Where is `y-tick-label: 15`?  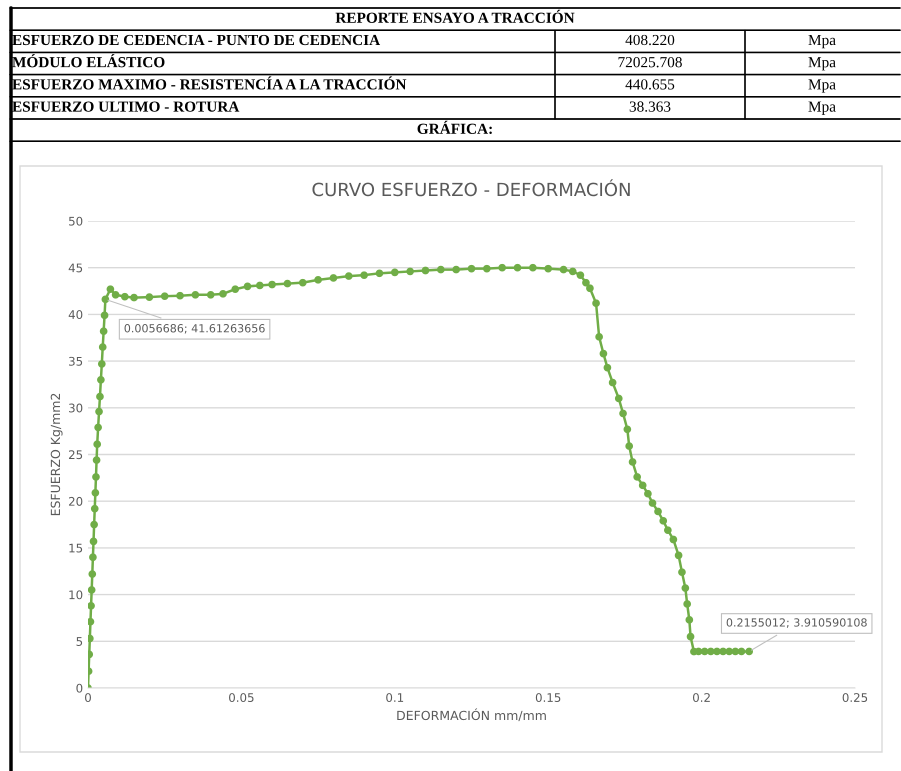
y-tick-label: 15 is located at coordinates (75, 548).